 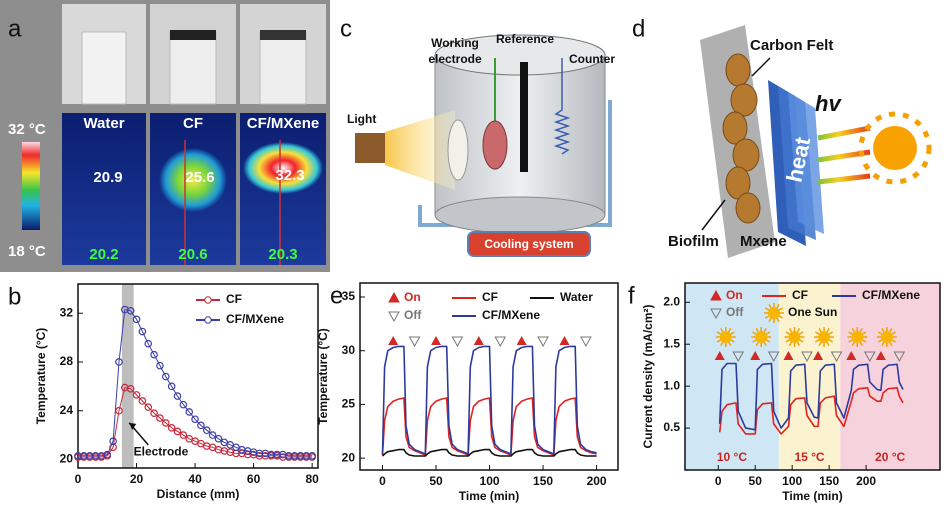 I want to click on x-tick-label: 150, so click(x=829, y=481).